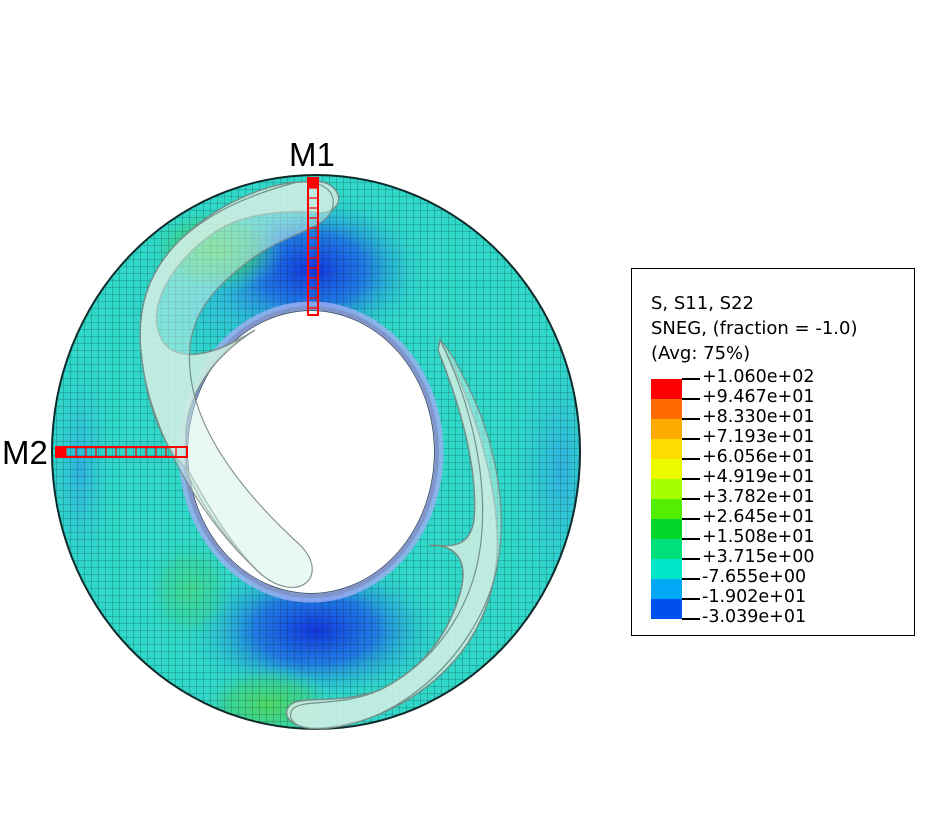 This screenshot has height=834, width=930. Describe the element at coordinates (758, 537) in the screenshot. I see `legend-value-label: +1.508e+01` at that location.